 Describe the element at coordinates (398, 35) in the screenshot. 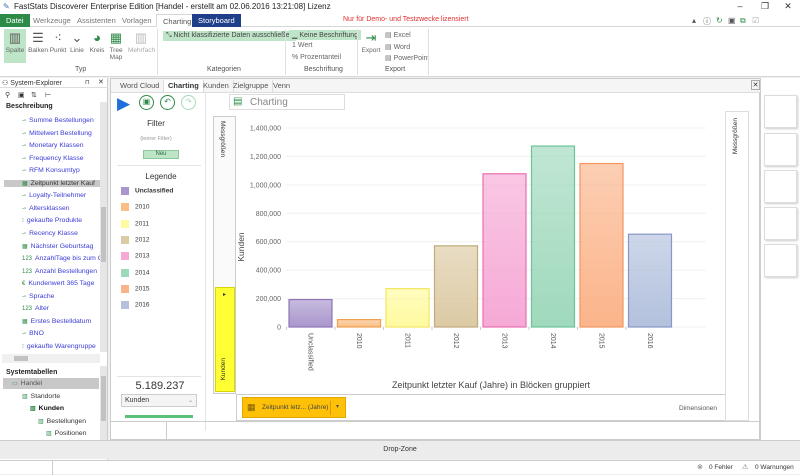

I see `export-excel: ▤ Excel` at that location.